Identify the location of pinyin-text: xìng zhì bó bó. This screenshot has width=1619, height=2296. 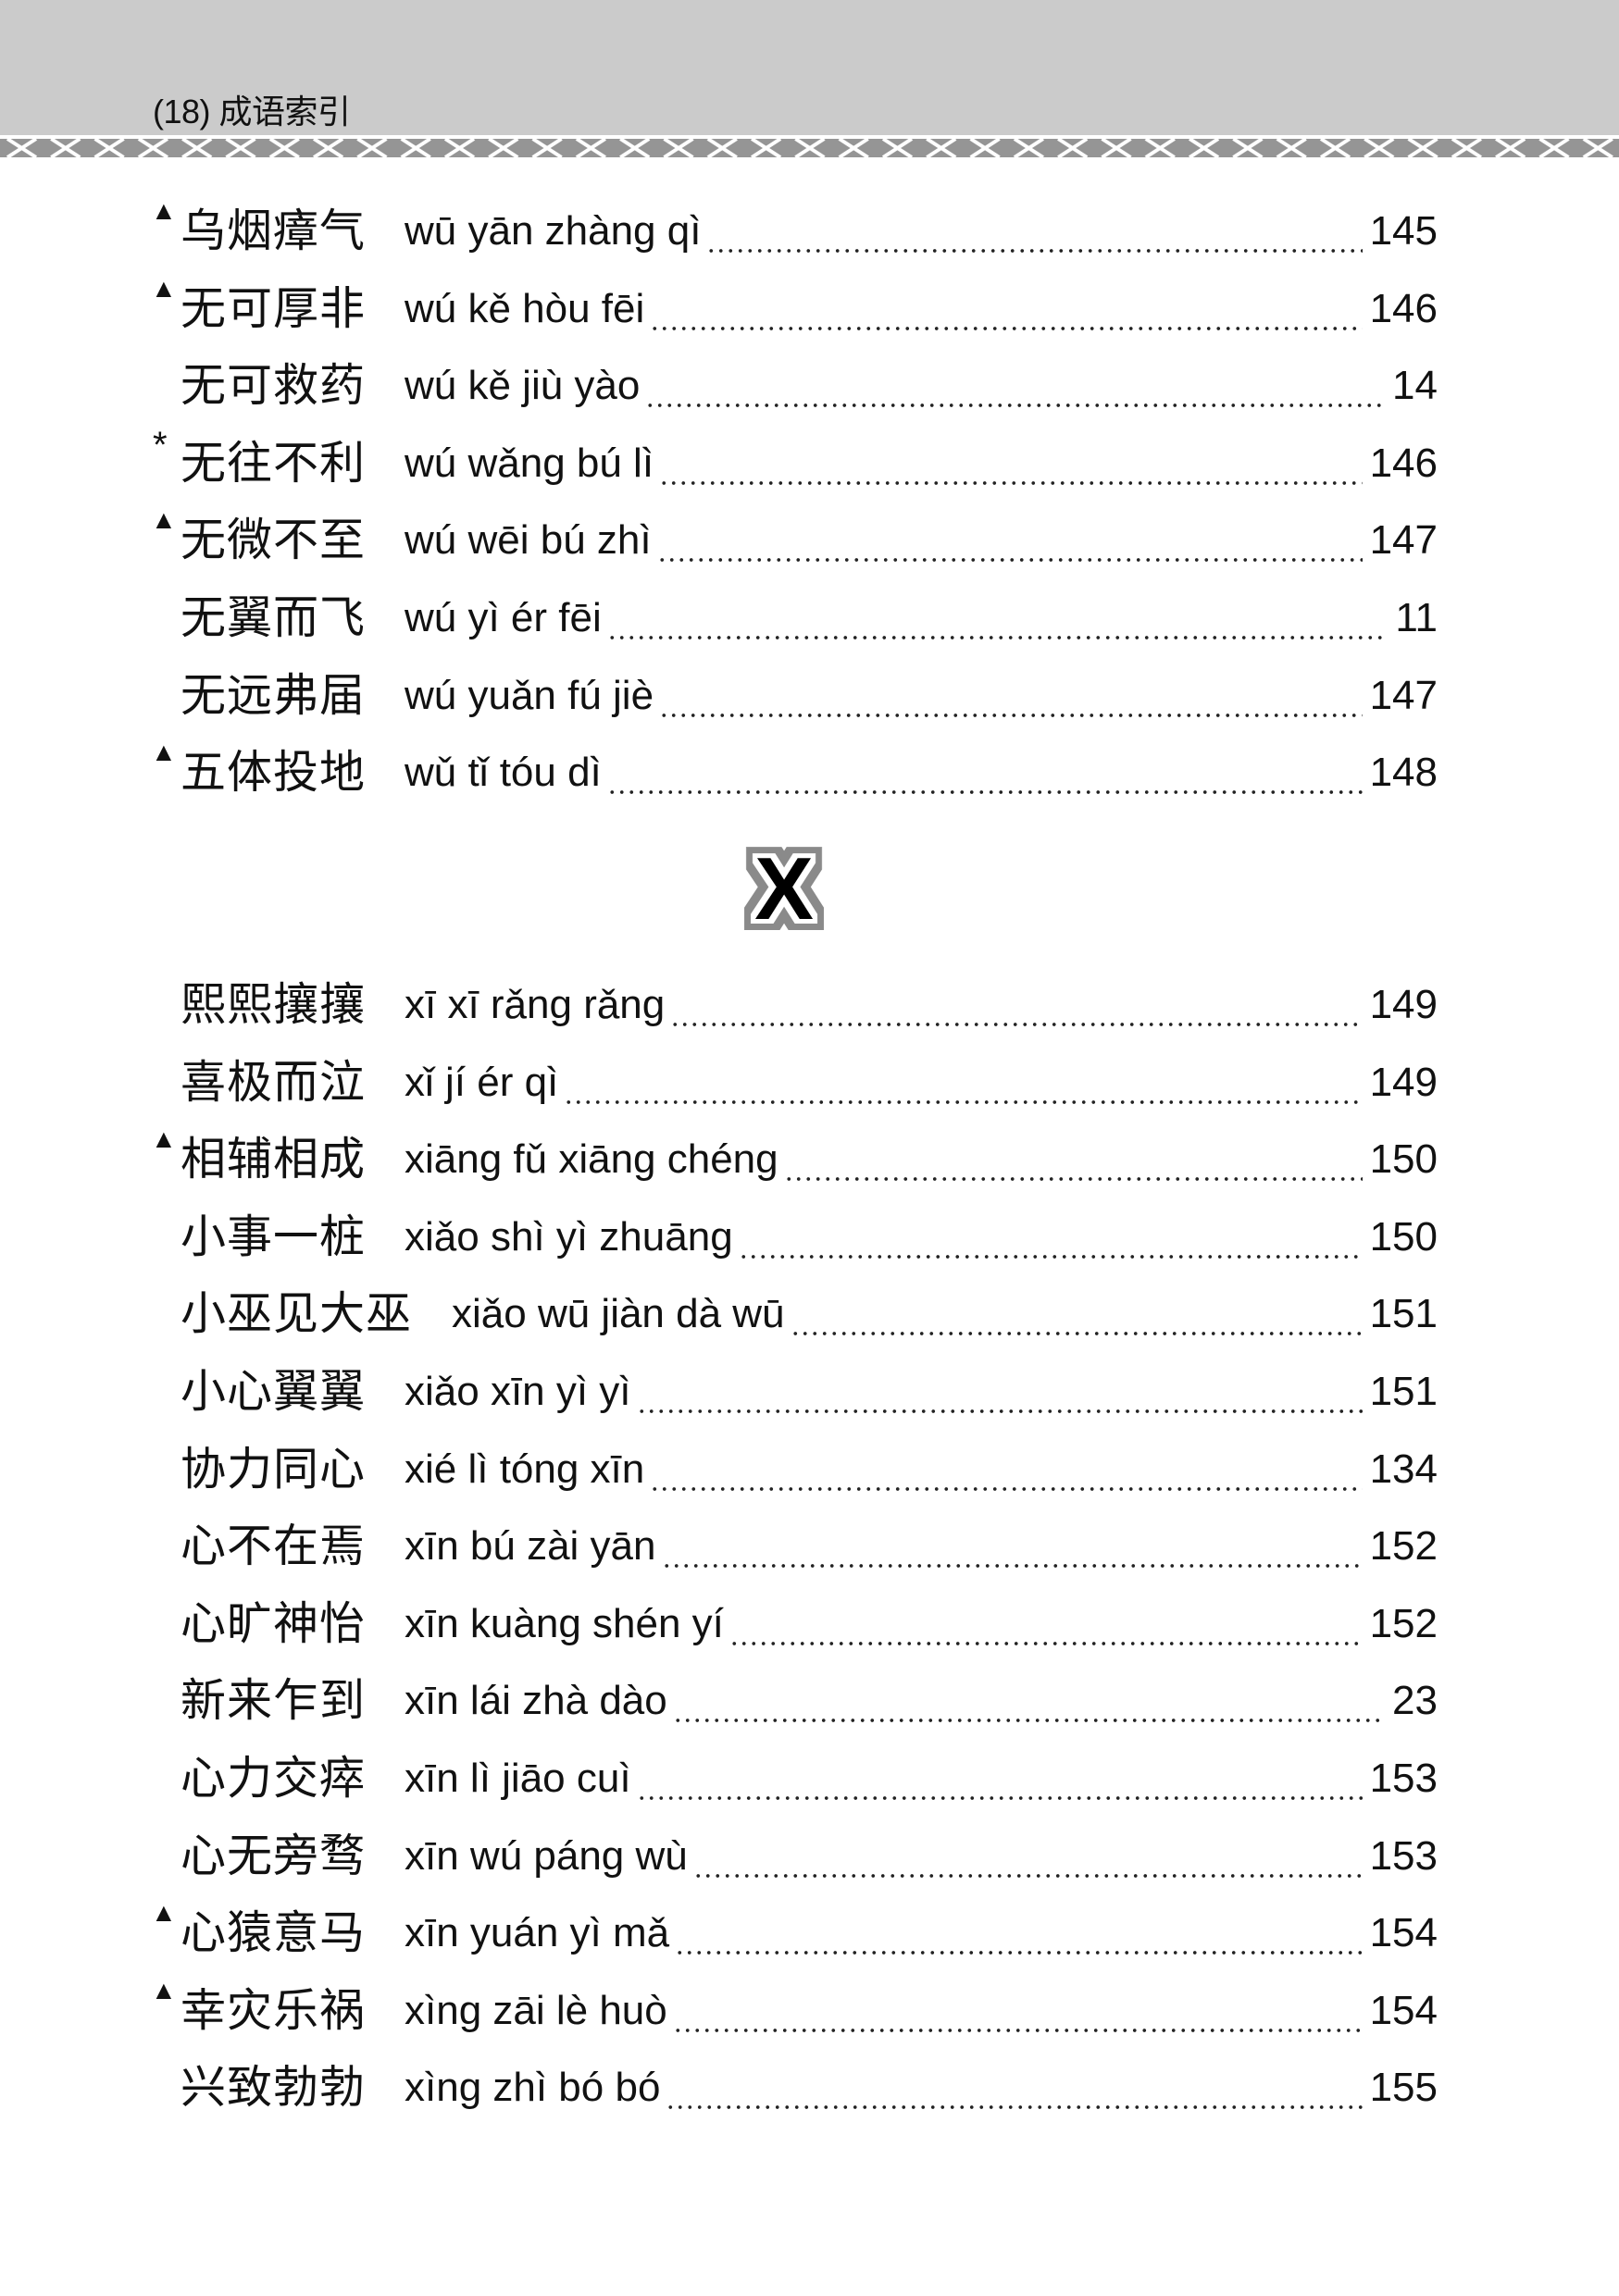
(533, 2088).